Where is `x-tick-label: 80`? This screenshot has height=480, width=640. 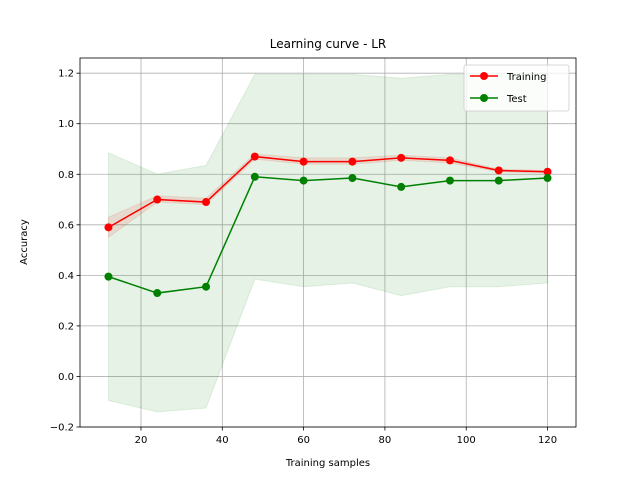 x-tick-label: 80 is located at coordinates (385, 440).